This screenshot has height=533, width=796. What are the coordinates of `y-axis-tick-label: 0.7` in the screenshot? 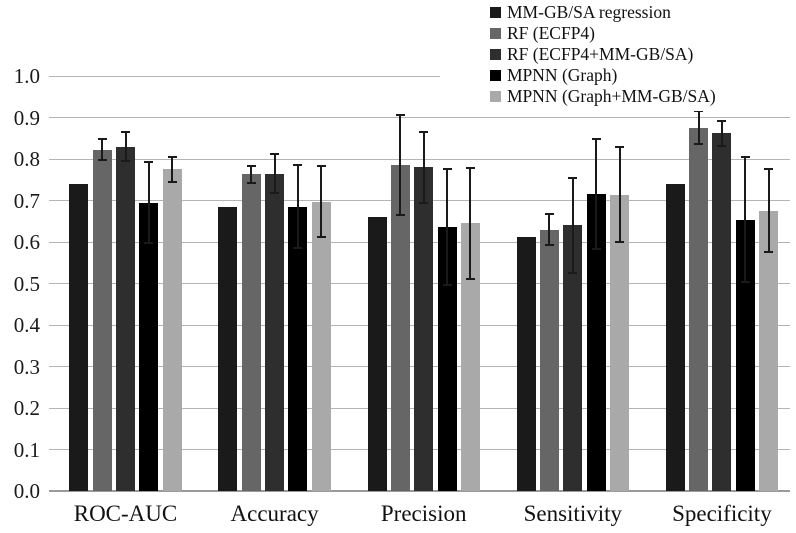 It's located at (26, 200).